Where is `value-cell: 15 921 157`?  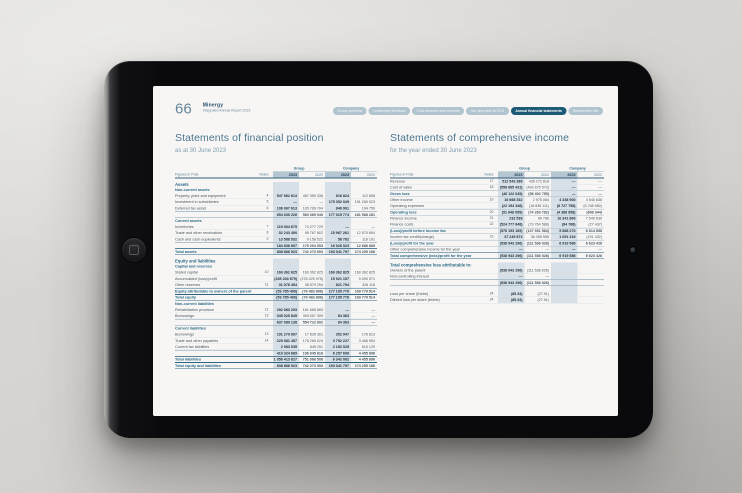 value-cell: 15 921 157 is located at coordinates (338, 278).